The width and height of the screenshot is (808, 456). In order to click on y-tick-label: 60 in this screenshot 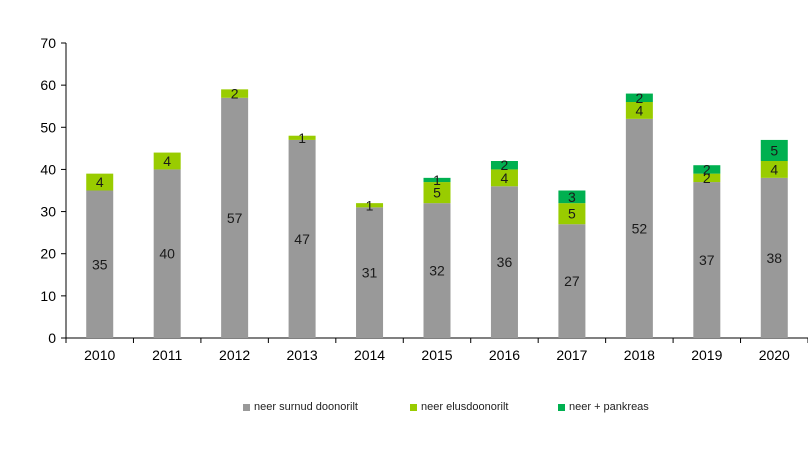, I will do `click(48, 85)`.